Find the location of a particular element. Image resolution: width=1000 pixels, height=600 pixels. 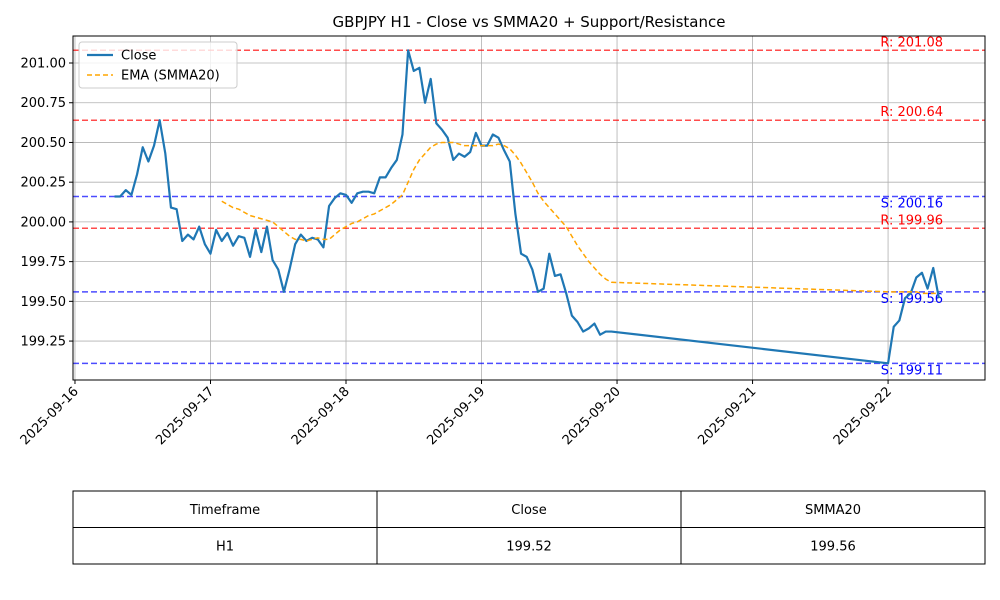

table-cell-text: H1 is located at coordinates (225, 546).